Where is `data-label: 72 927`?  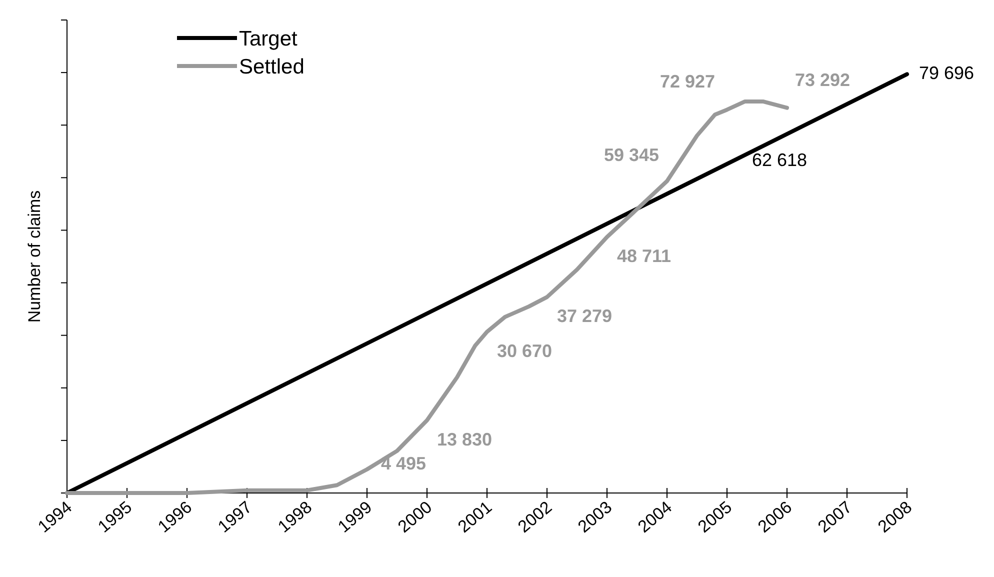
data-label: 72 927 is located at coordinates (687, 82).